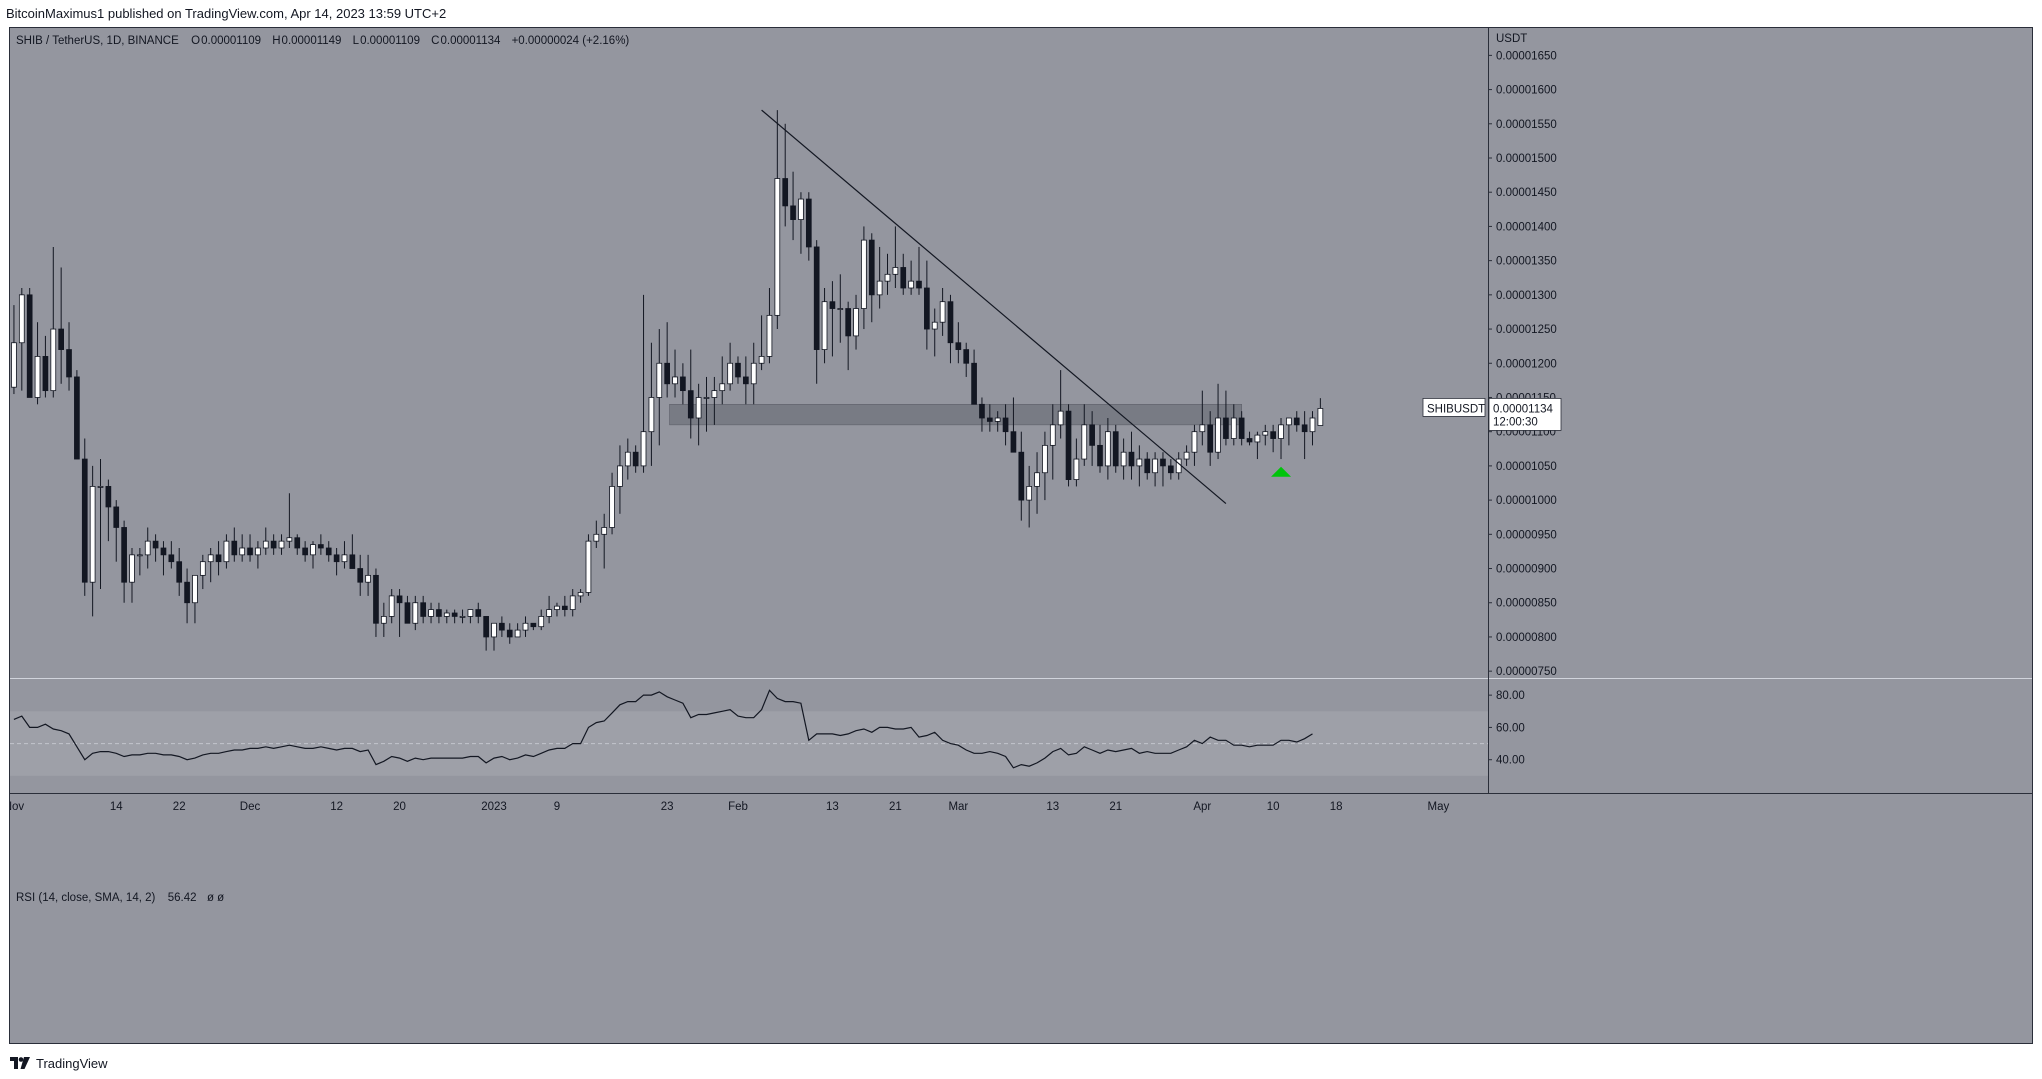 The width and height of the screenshot is (2042, 1079). Describe the element at coordinates (1526, 638) in the screenshot. I see `price-tick-label: 0.00000800` at that location.